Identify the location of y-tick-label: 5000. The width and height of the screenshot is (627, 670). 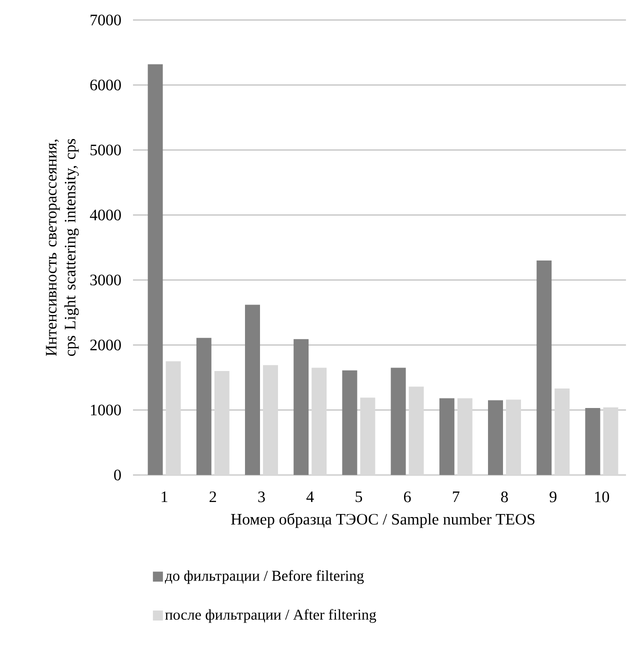
(106, 150).